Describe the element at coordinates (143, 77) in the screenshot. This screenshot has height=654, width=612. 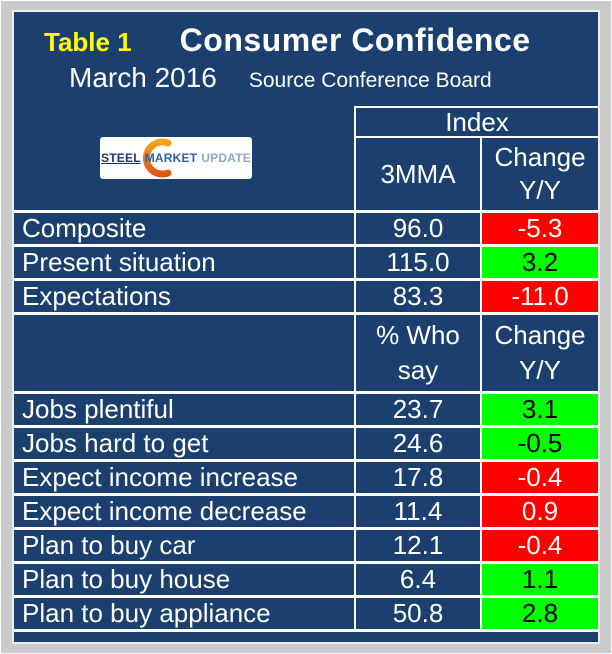
I see `report-period: March 2016` at that location.